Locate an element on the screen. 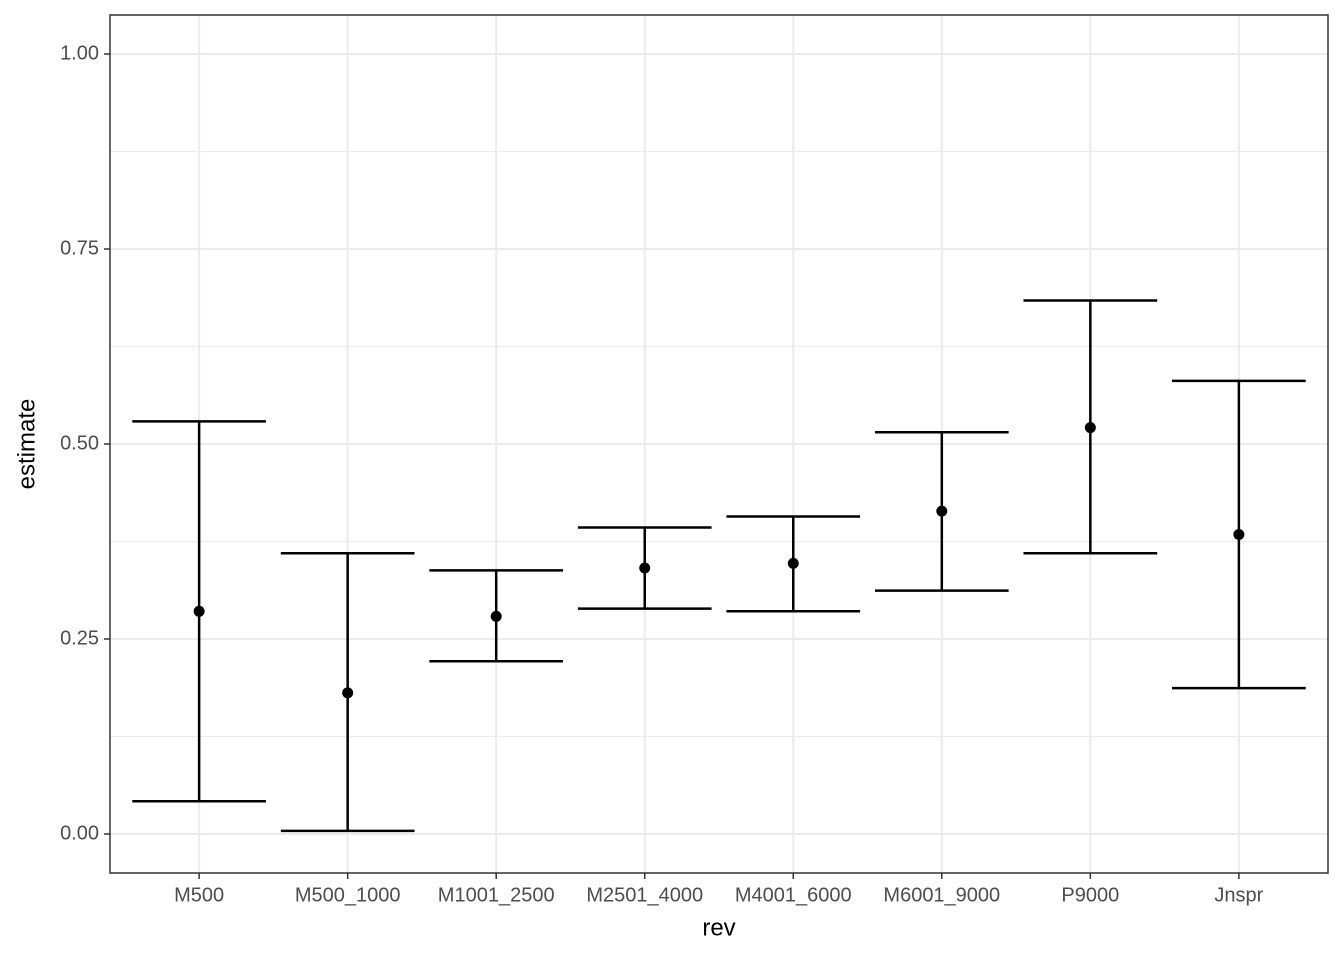 The width and height of the screenshot is (1344, 960). x-tick-label: M4001_6000 is located at coordinates (793, 895).